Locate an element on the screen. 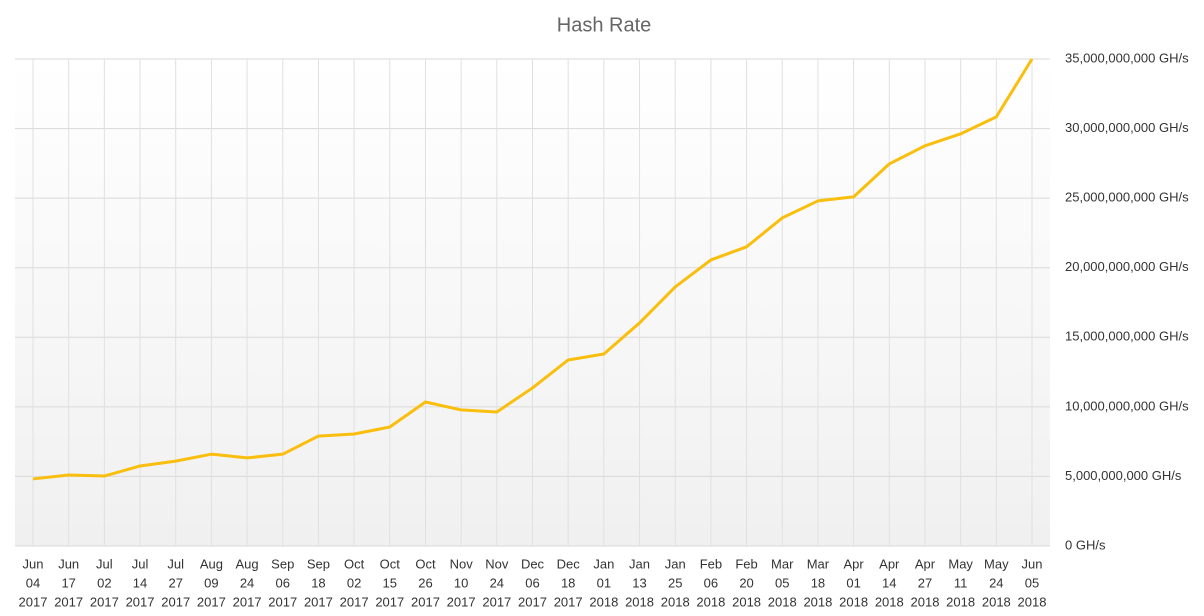  x-tick-label: 13 is located at coordinates (639, 582).